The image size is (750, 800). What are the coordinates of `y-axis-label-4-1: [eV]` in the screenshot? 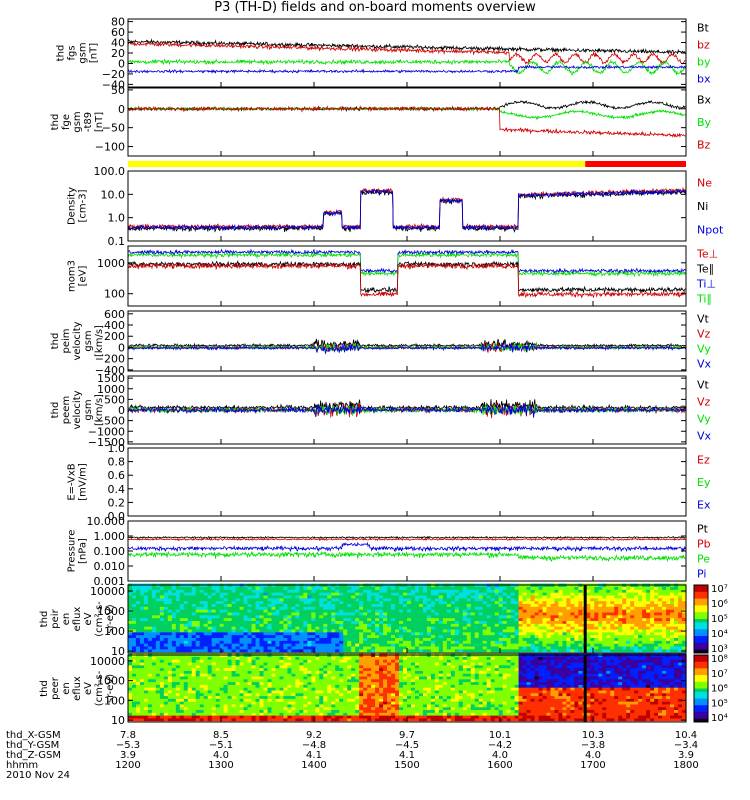 It's located at (83, 276).